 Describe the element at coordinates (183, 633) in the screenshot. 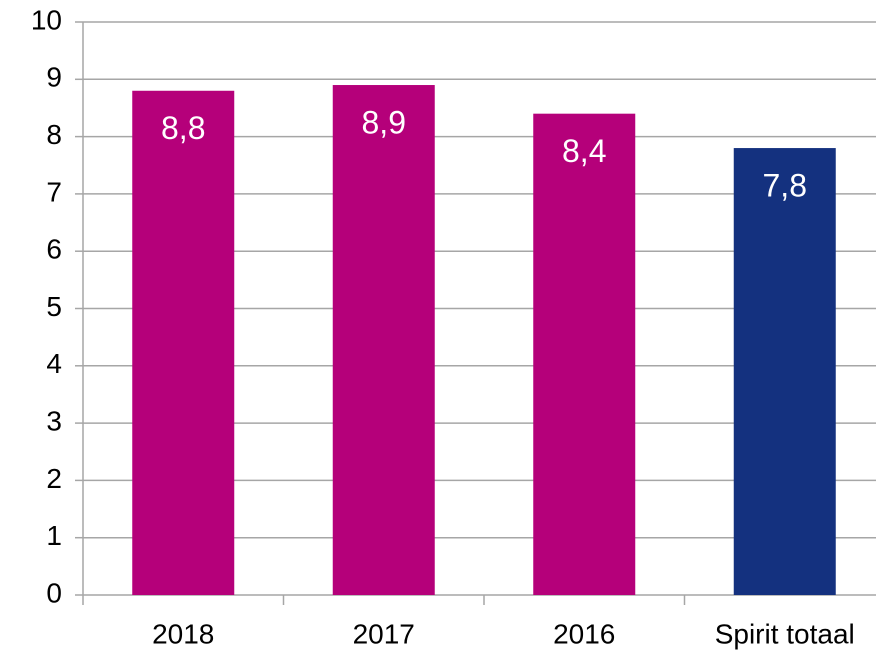

I see `x-tick-label: 2018` at that location.